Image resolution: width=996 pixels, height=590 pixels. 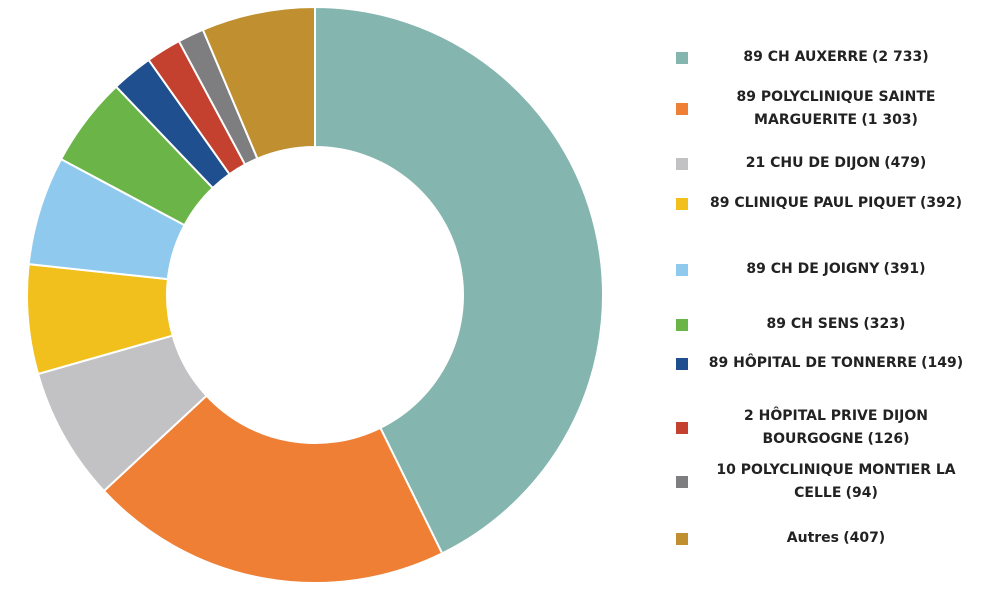 What do you see at coordinates (813, 163) in the screenshot?
I see `legend-name: 21 CHU DE DIJON` at bounding box center [813, 163].